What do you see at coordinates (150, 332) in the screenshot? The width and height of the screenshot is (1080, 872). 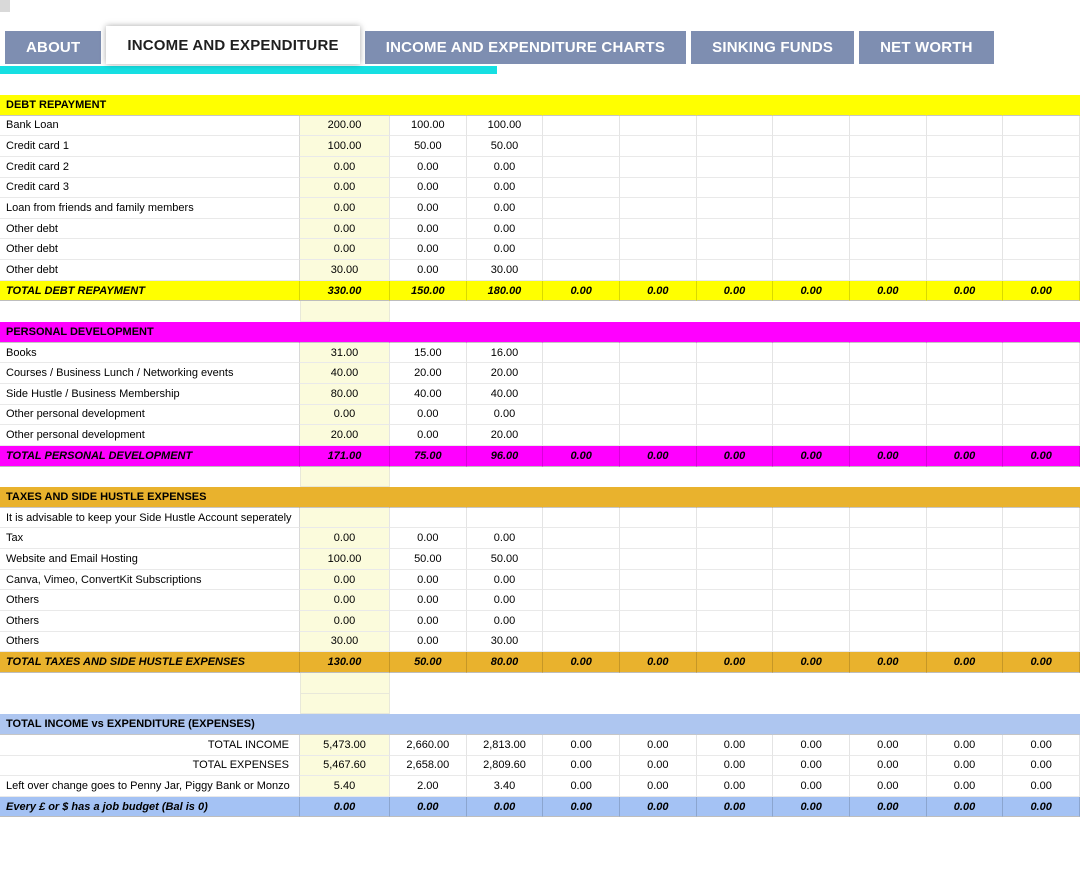 I see `row-label-cell: PERSONAL DEVELOPMENT` at bounding box center [150, 332].